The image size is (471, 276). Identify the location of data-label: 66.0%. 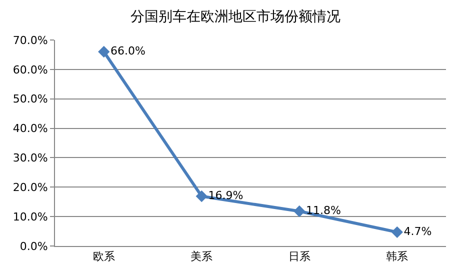
(128, 51).